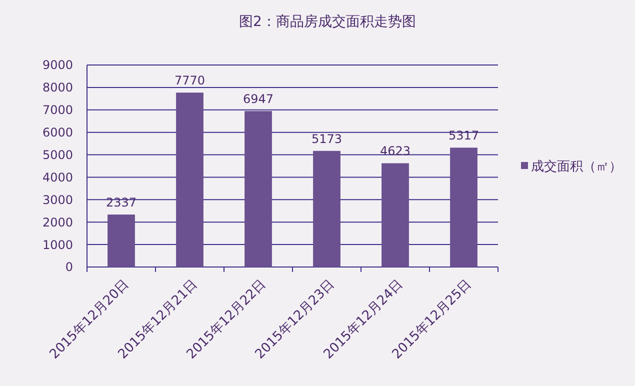  Describe the element at coordinates (395, 151) in the screenshot. I see `data-label: 4623` at that location.